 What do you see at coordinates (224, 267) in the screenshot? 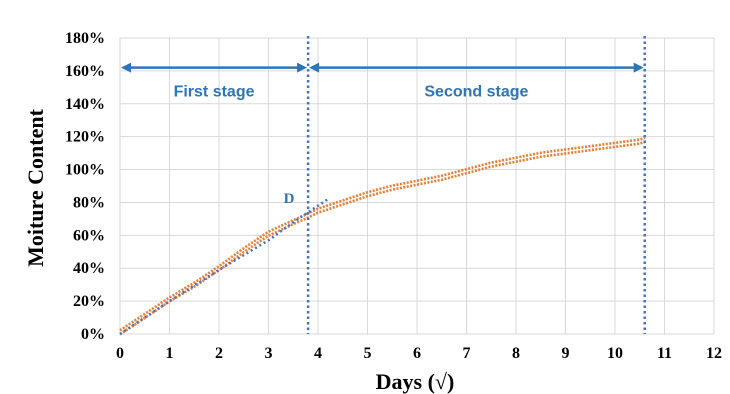
I see `trend-line` at bounding box center [224, 267].